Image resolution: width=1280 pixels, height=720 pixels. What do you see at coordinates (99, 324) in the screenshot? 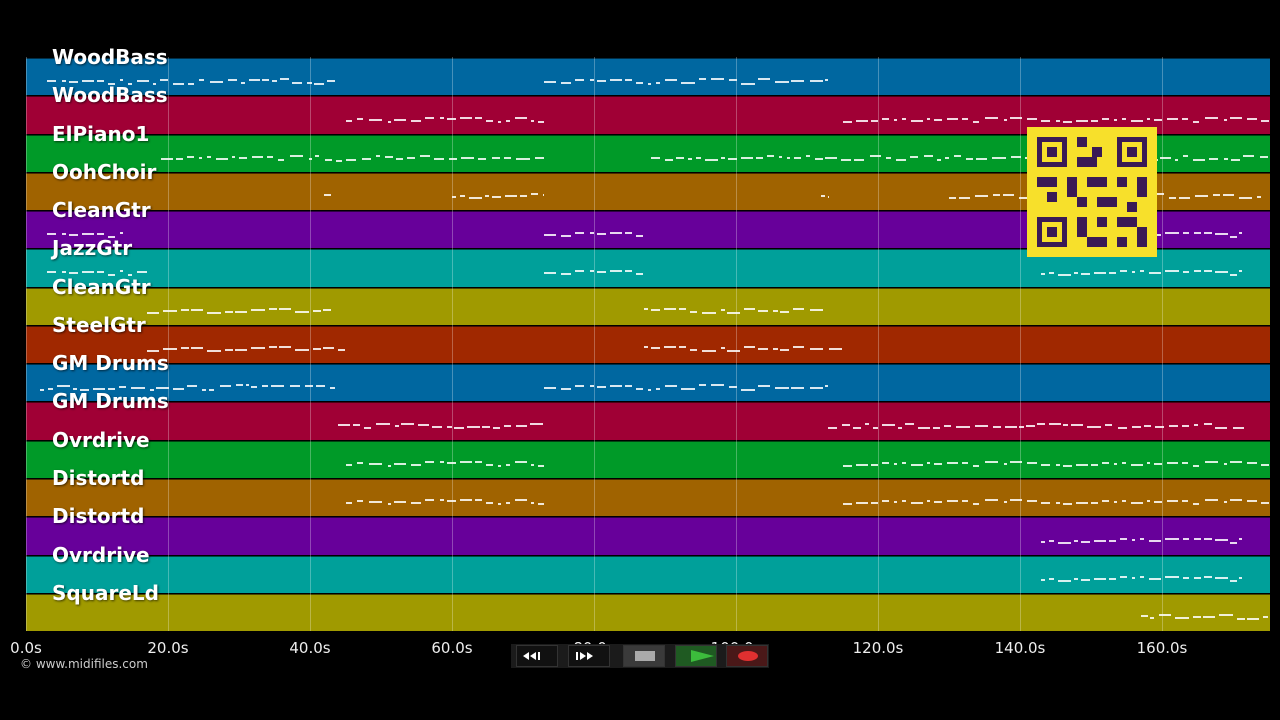
I see `track-label: SteelGtr` at bounding box center [99, 324].